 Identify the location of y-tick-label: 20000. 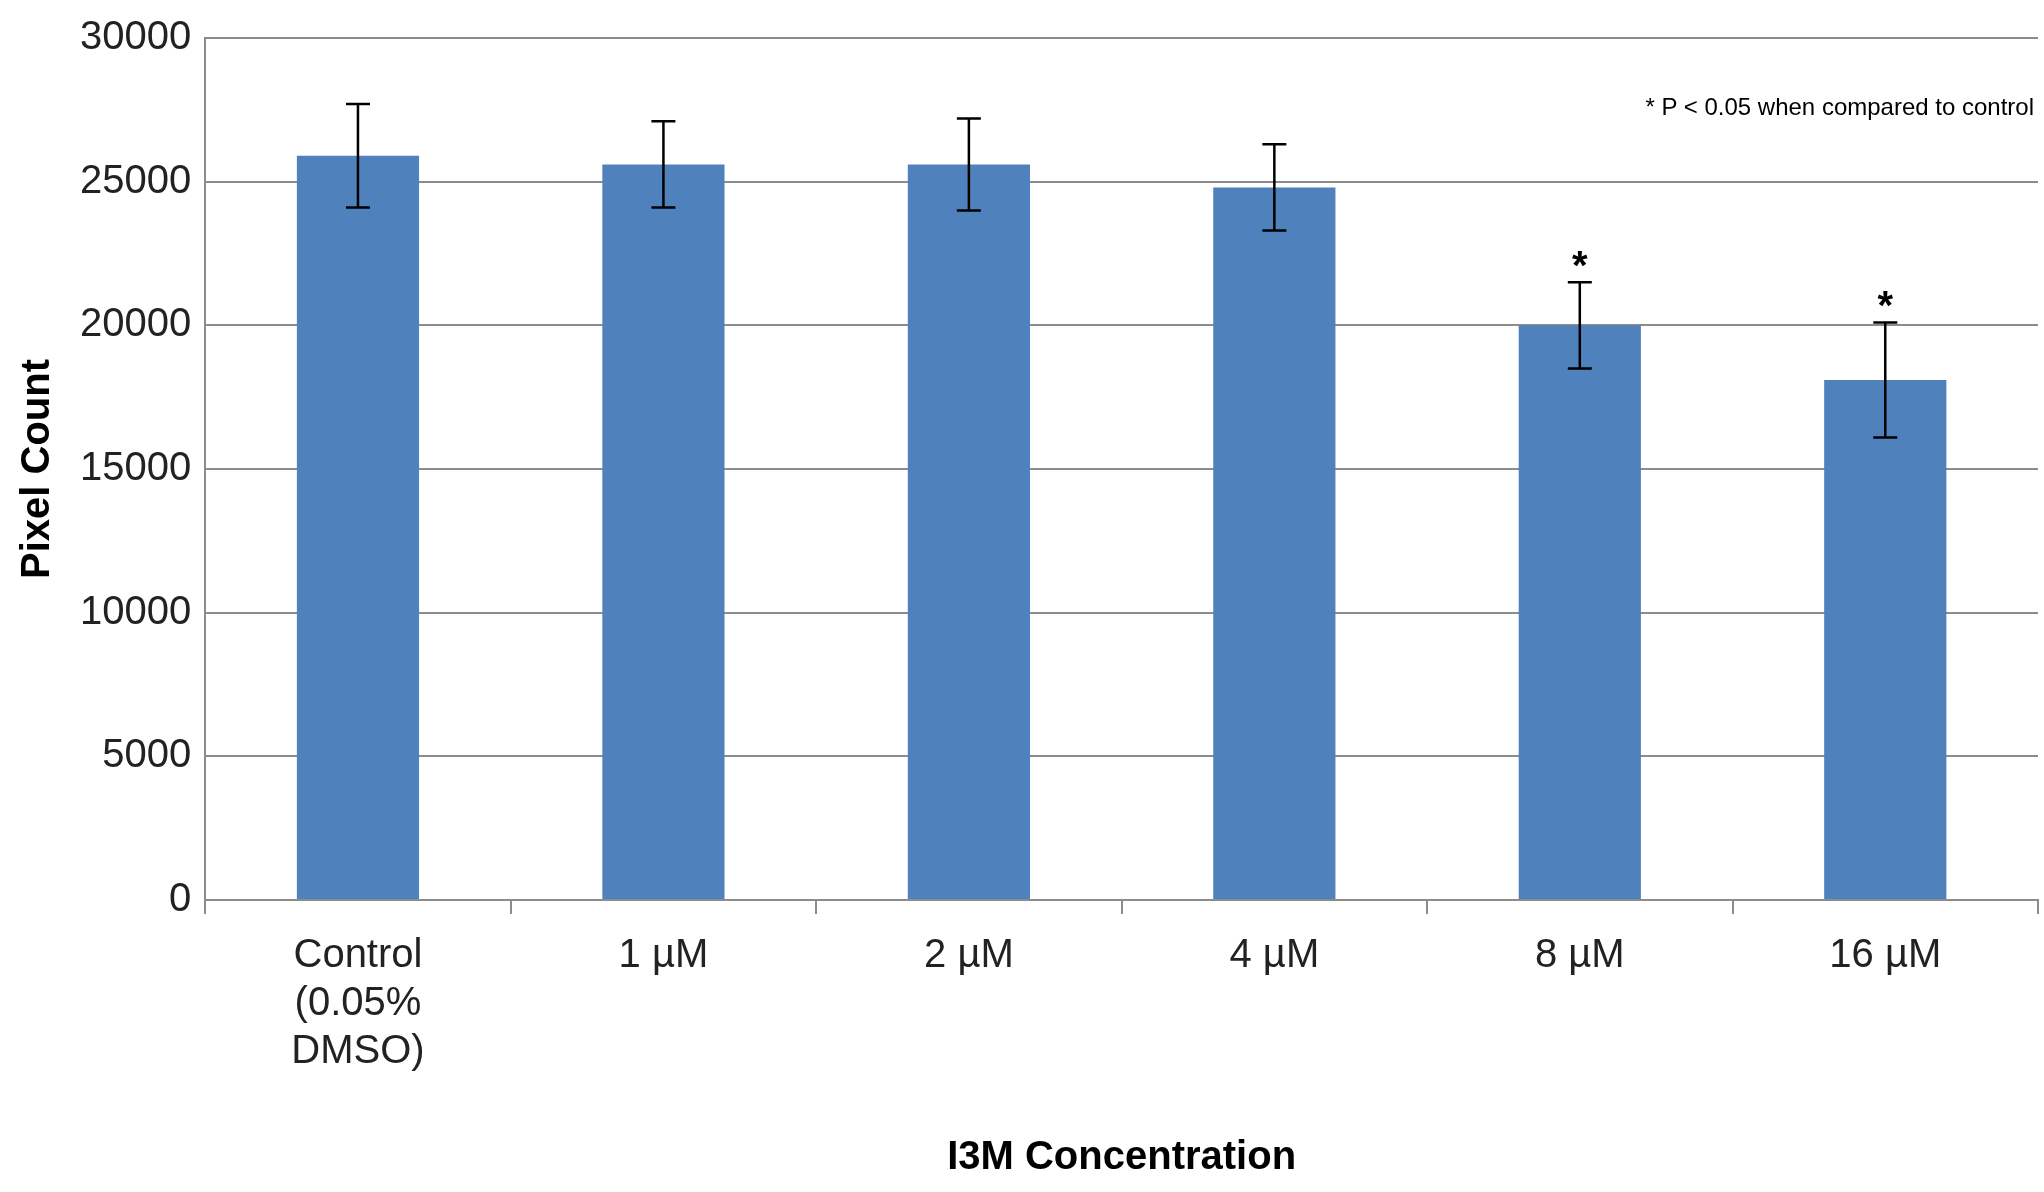
(136, 322).